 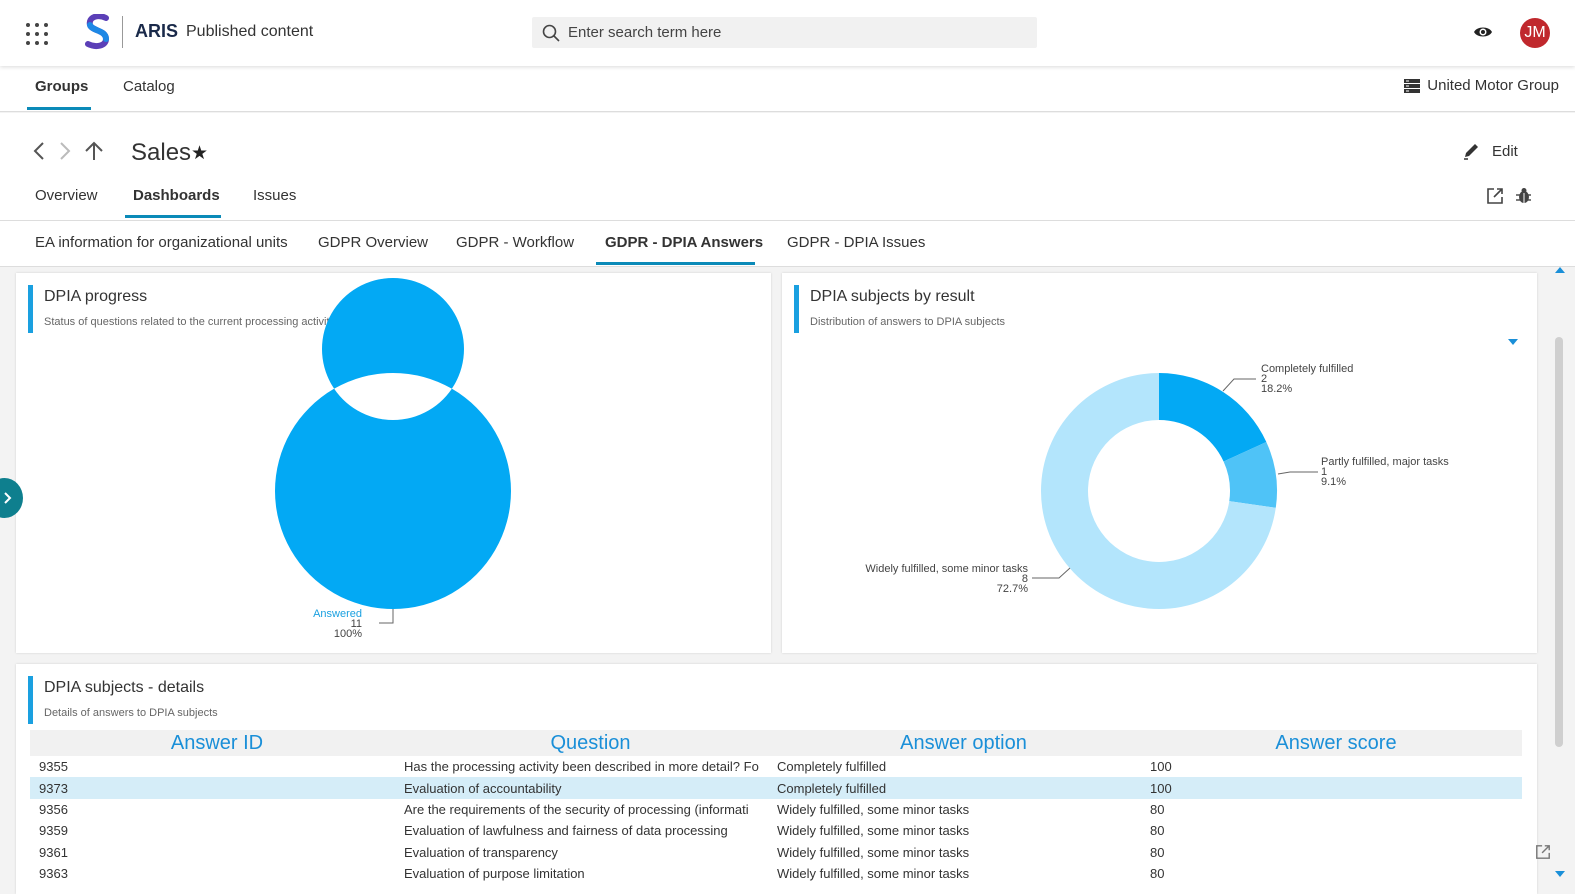 I want to click on logo-divider, so click(x=122, y=32).